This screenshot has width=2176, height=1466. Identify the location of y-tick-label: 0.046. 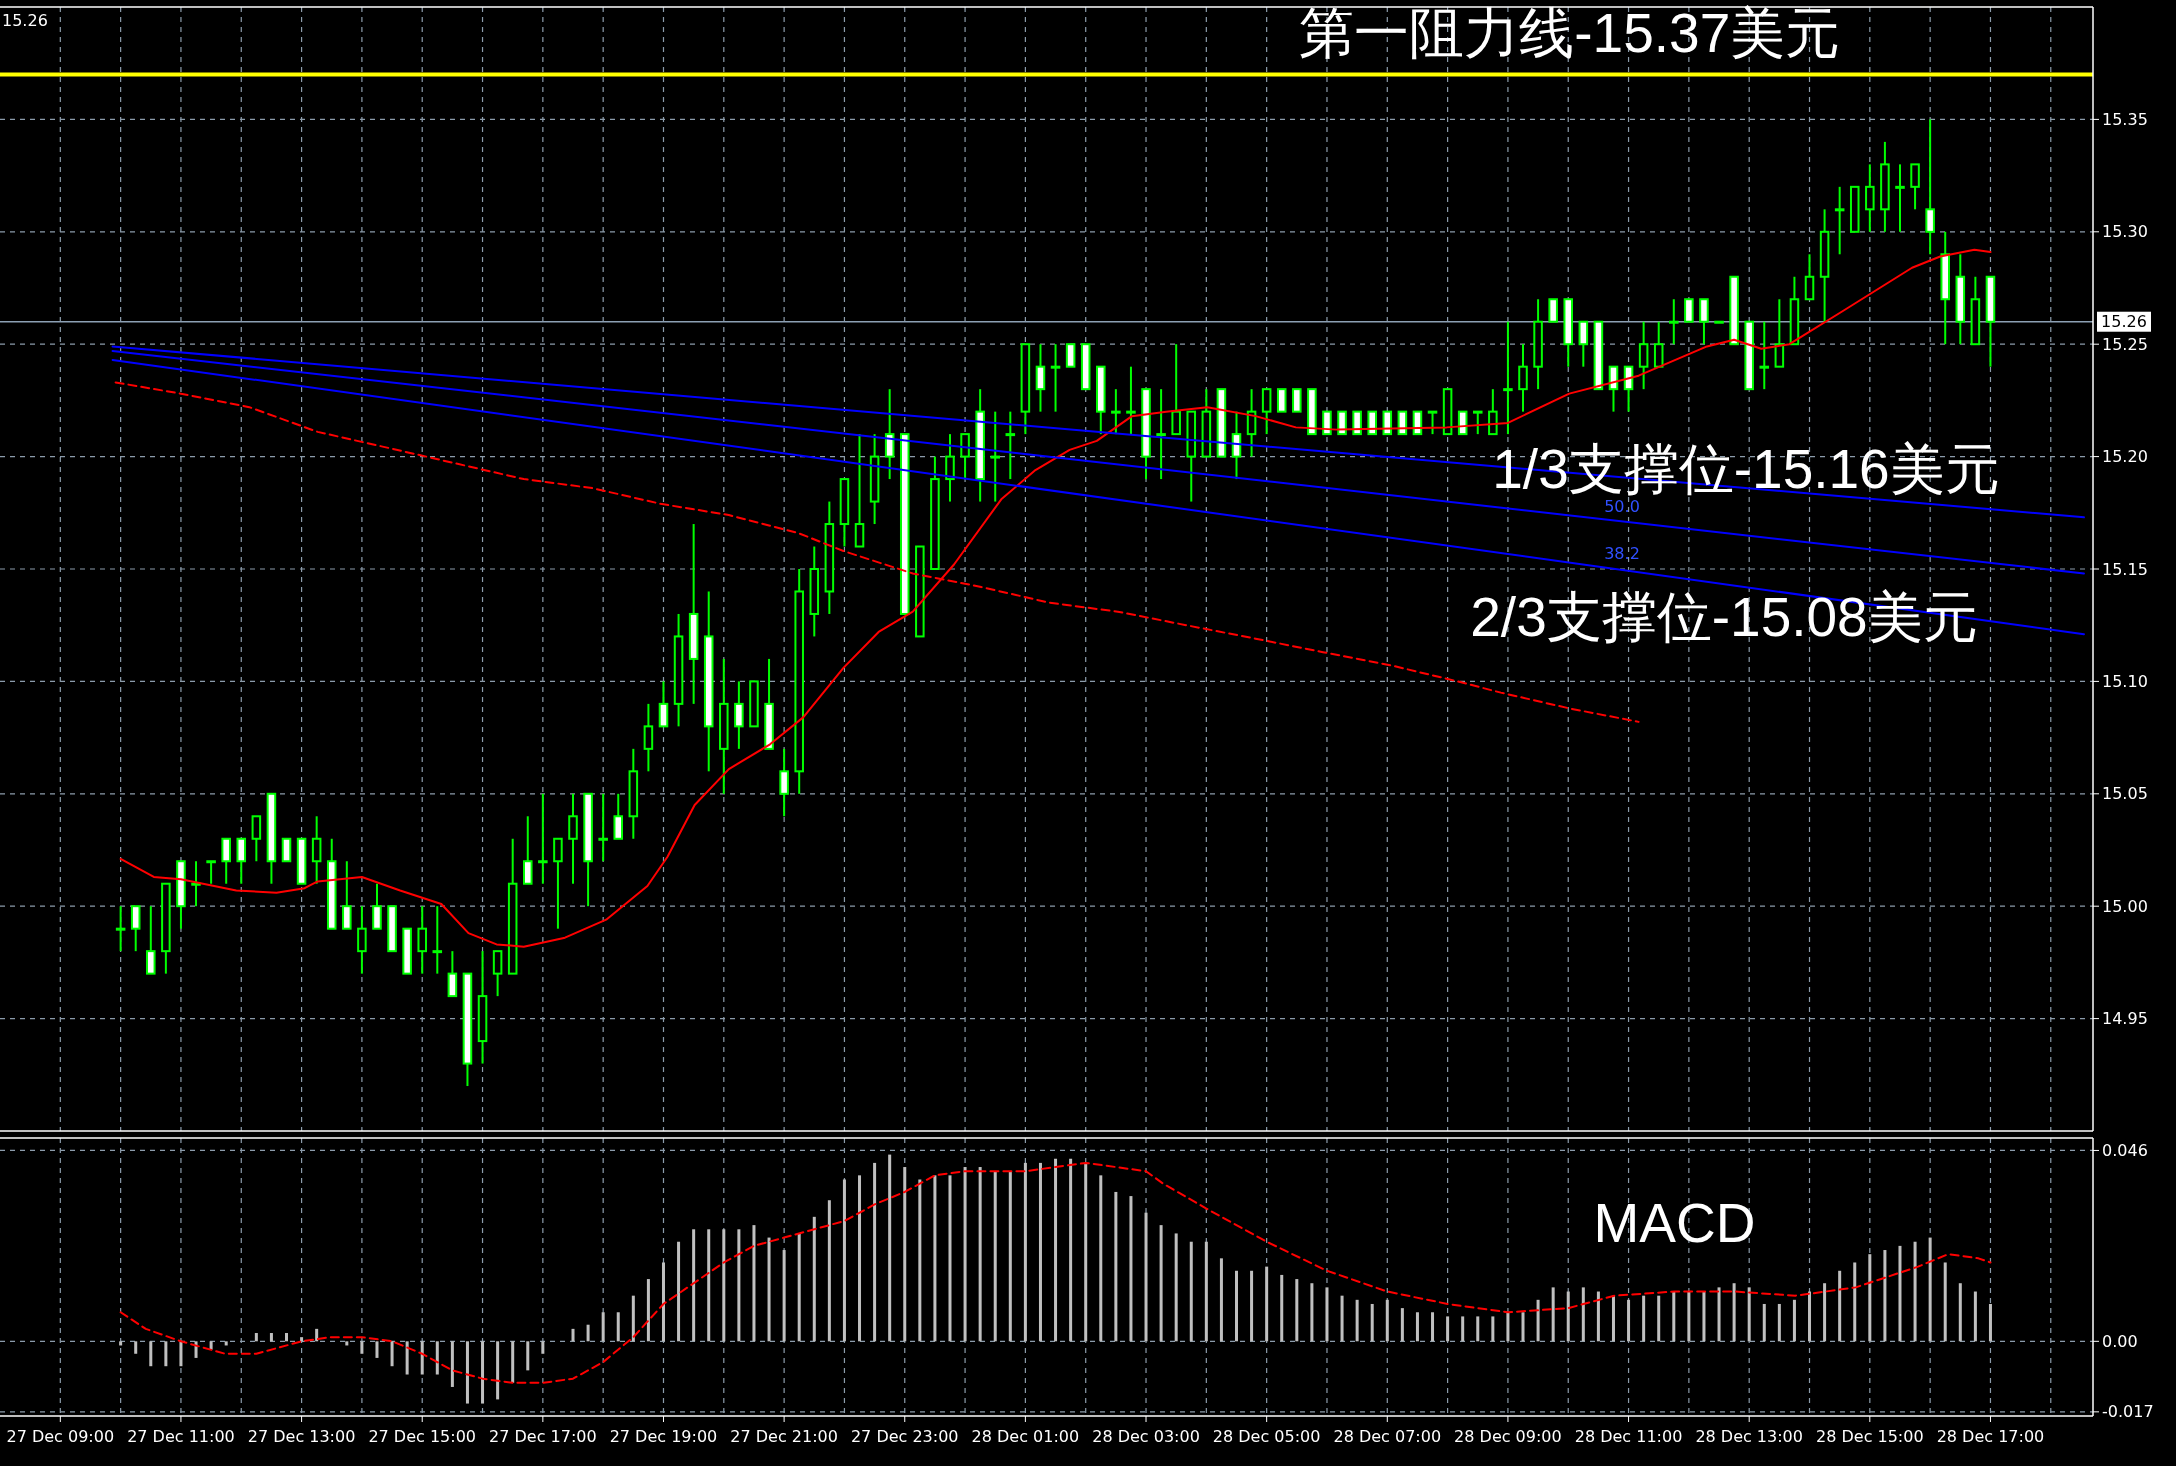
(2125, 1151).